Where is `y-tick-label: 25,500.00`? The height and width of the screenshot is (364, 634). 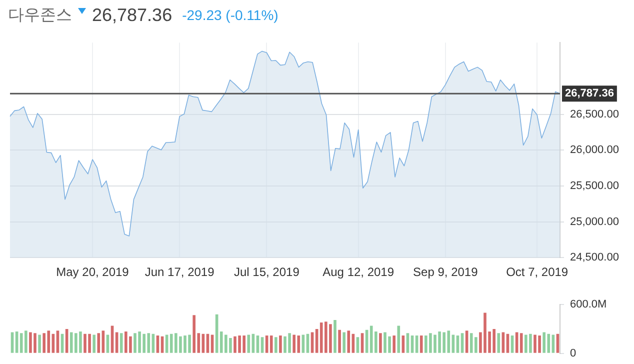
y-tick-label: 25,500.00 is located at coordinates (594, 186).